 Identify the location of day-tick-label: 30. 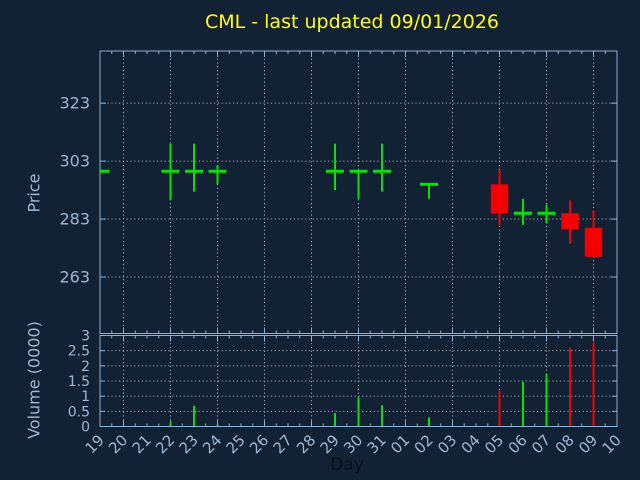
(353, 444).